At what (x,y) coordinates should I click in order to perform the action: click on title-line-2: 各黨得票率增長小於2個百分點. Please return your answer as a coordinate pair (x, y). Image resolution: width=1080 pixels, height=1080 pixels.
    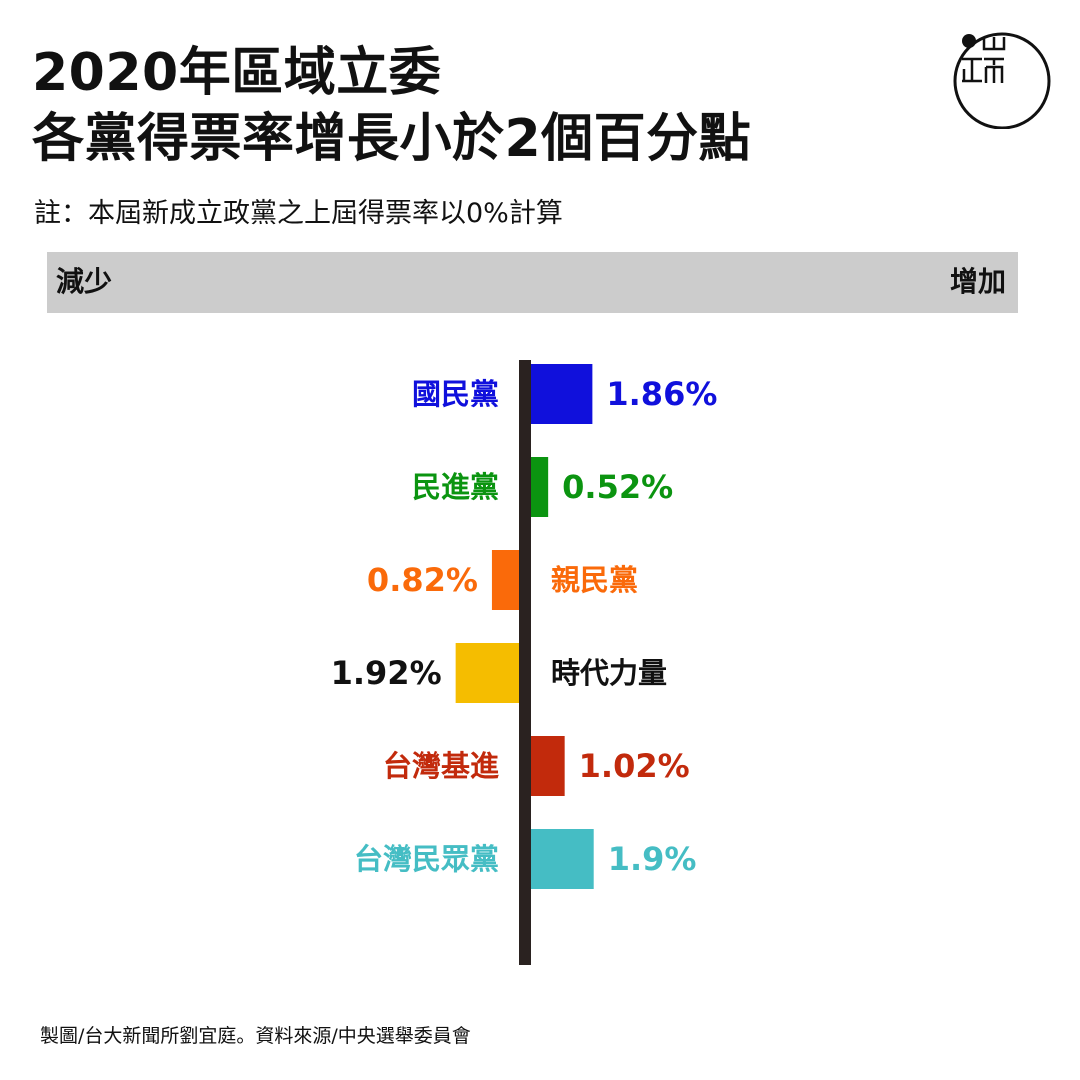
    Looking at the image, I should click on (392, 139).